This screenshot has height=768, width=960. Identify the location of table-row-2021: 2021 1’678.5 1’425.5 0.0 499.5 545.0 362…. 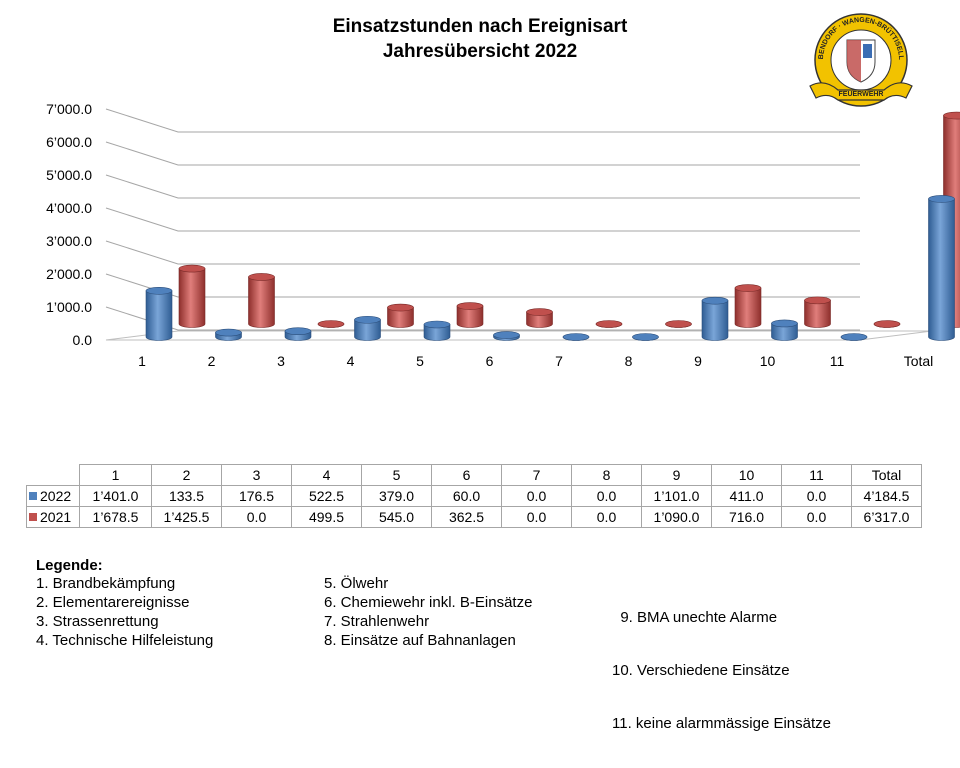
(474, 517).